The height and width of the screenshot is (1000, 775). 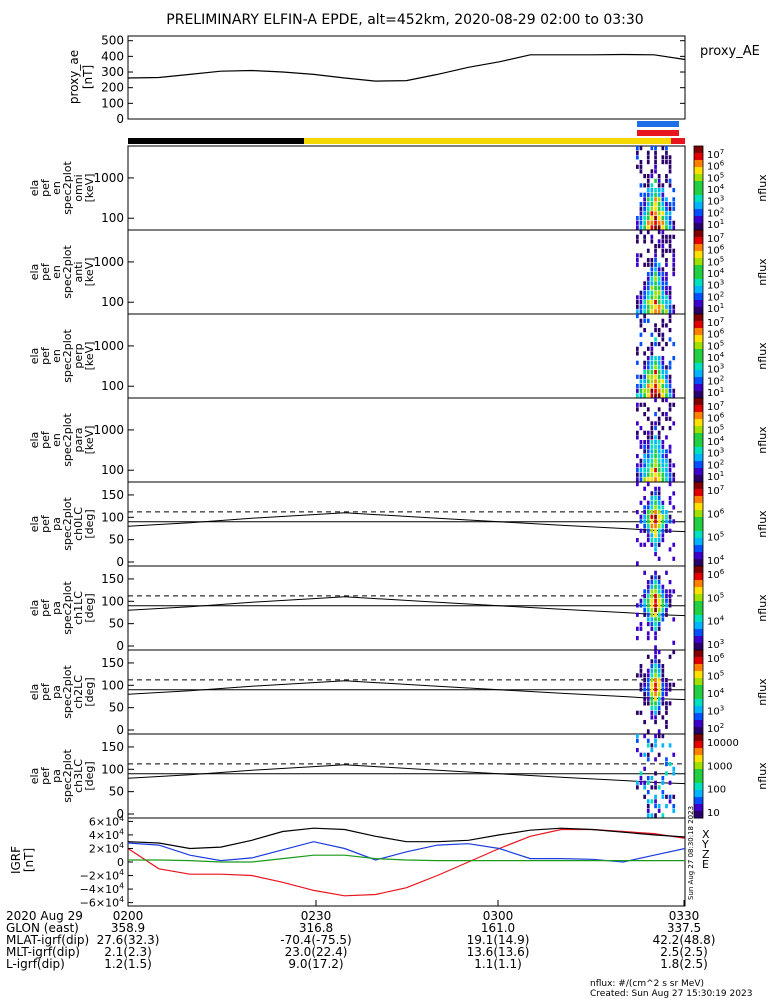 What do you see at coordinates (762, 776) in the screenshot?
I see `colorbar-label: nflux` at bounding box center [762, 776].